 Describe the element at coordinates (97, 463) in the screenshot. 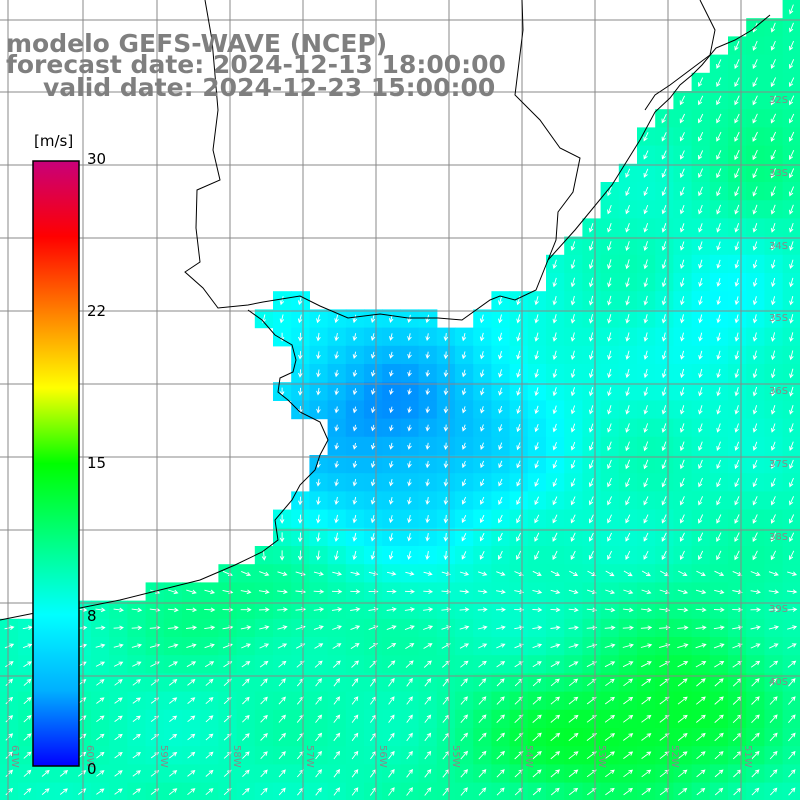

I see `colorbar-tick-15: 15` at that location.